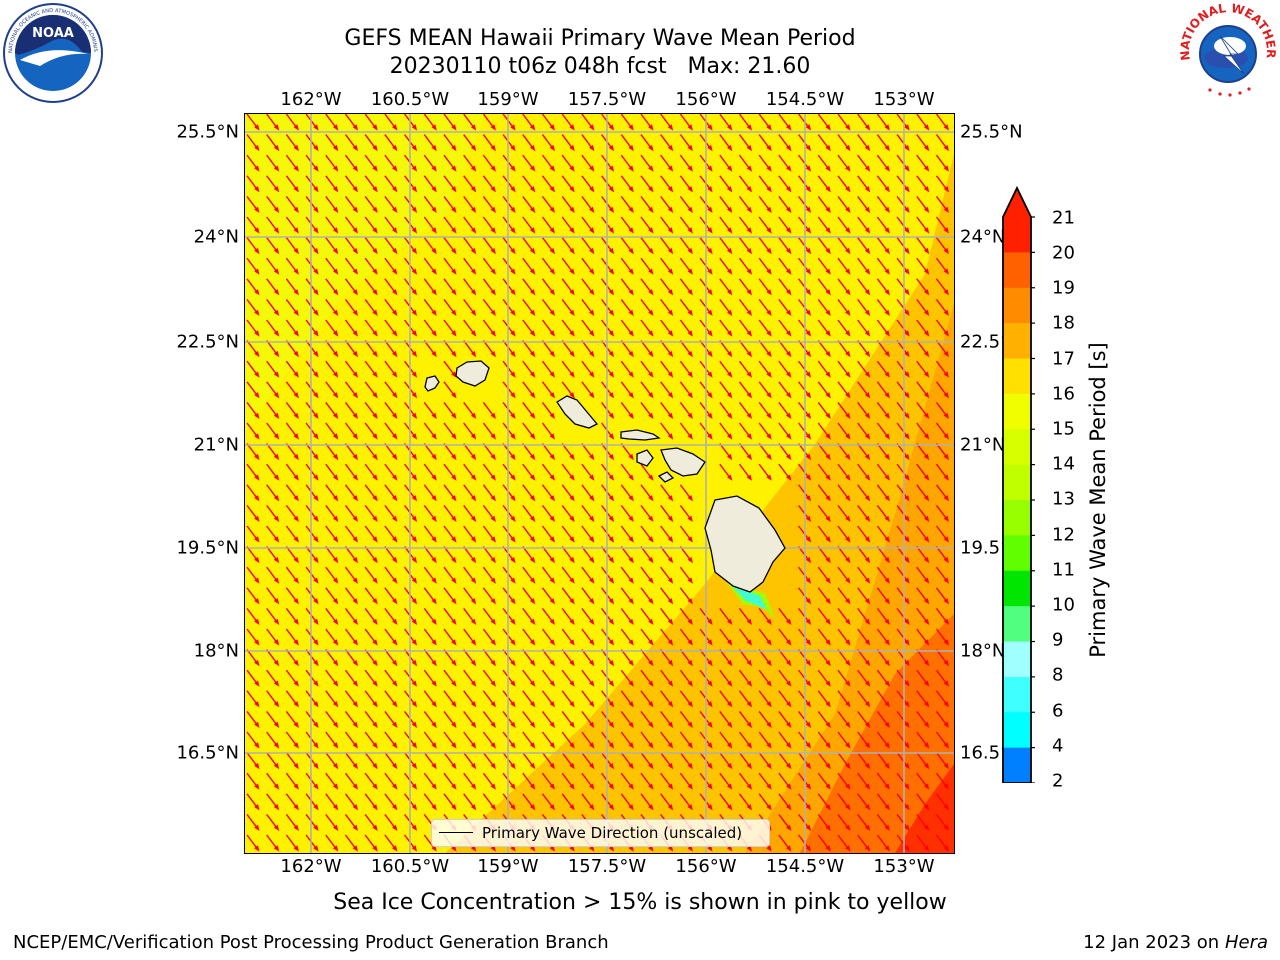 This screenshot has height=960, width=1280. What do you see at coordinates (216, 237) in the screenshot?
I see `lat-tick-left: 24°N` at bounding box center [216, 237].